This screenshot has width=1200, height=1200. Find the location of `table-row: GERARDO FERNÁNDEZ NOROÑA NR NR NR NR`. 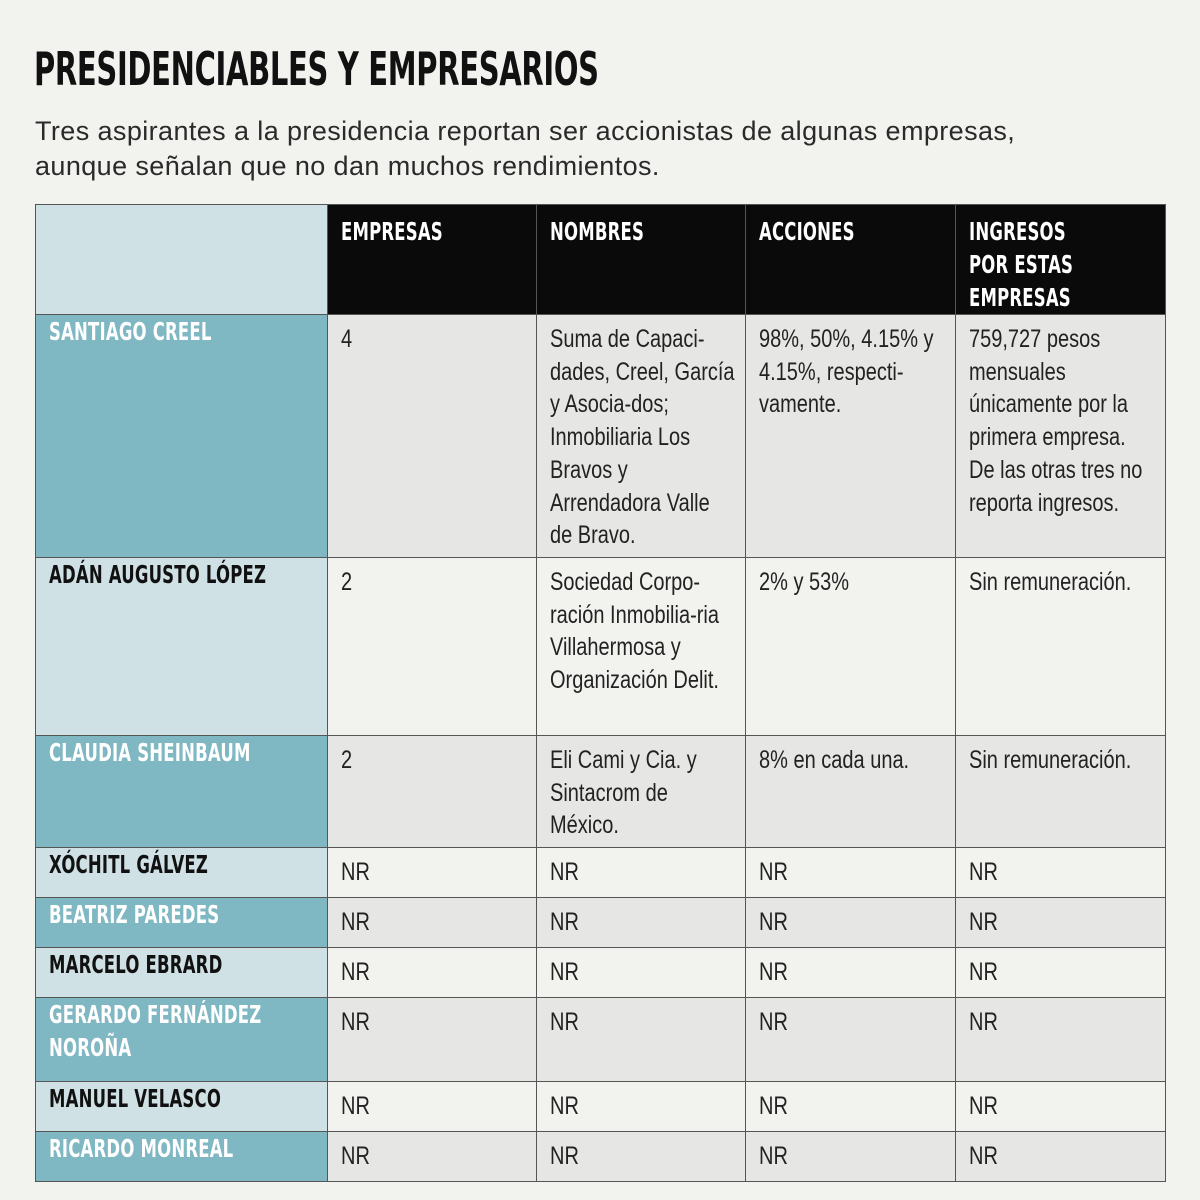

table-row: GERARDO FERNÁNDEZ NOROÑA NR NR NR NR is located at coordinates (600, 1039).